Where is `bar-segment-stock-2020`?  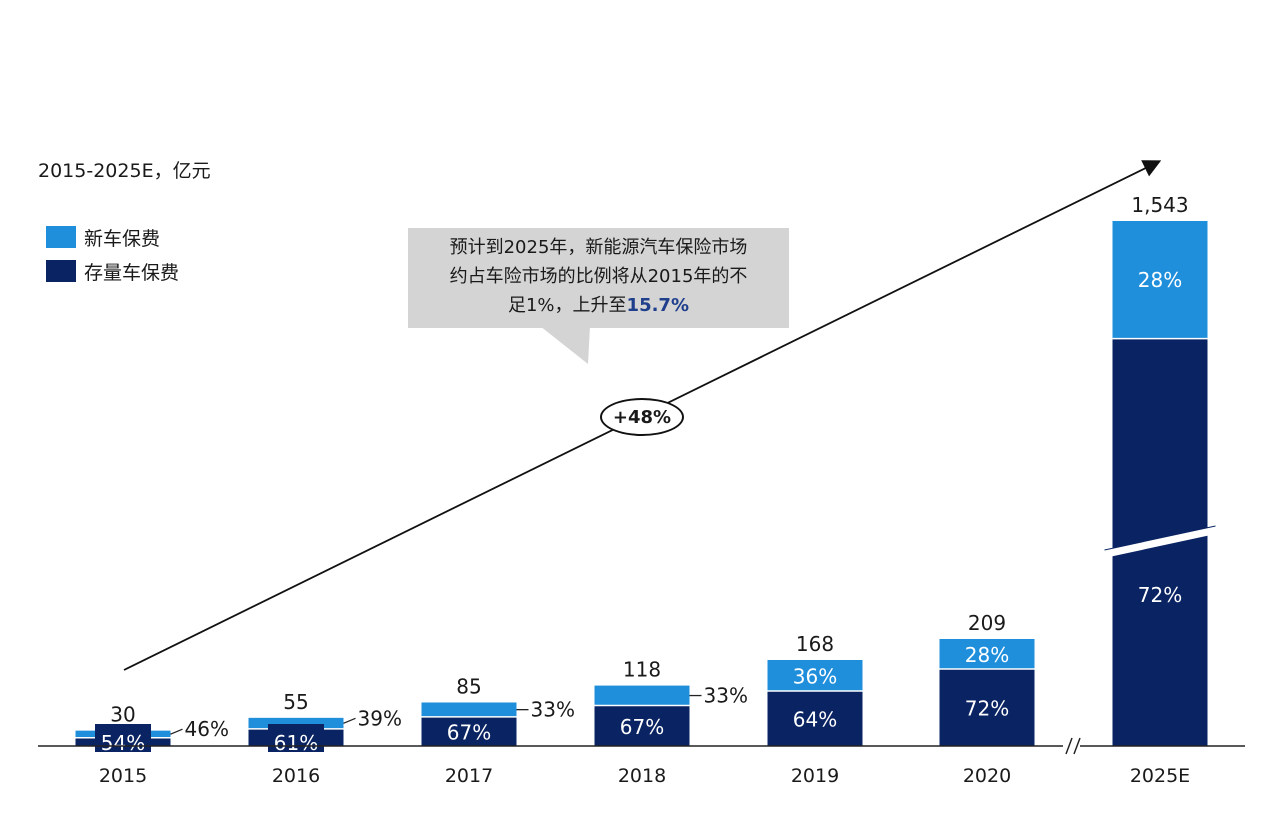 bar-segment-stock-2020 is located at coordinates (987, 707).